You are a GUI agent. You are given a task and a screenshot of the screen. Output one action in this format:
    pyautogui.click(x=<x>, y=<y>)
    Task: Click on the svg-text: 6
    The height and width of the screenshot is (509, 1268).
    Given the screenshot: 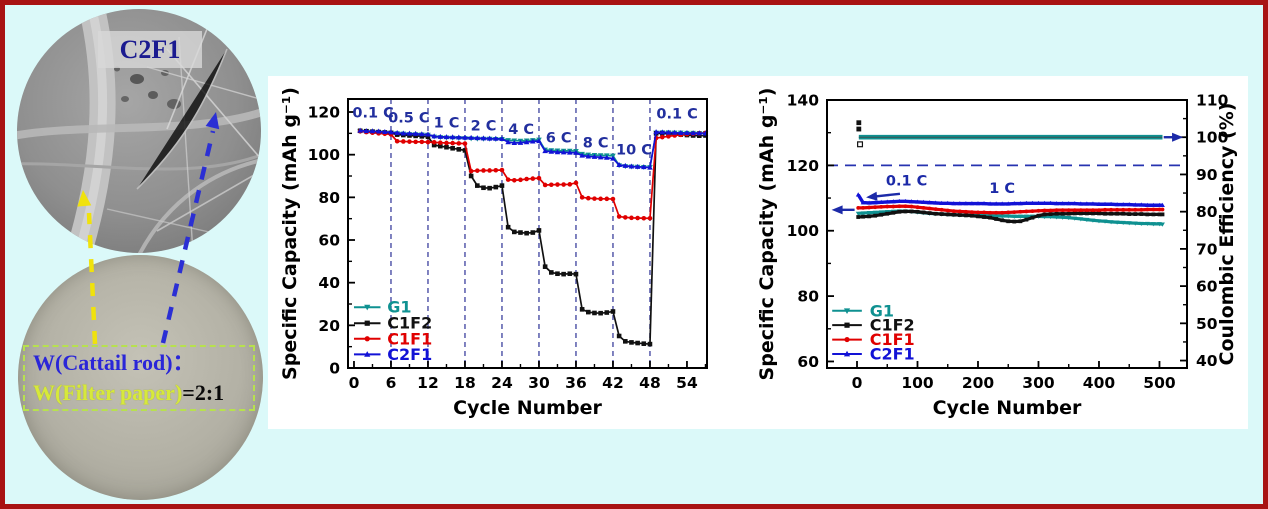 What is the action you would take?
    pyautogui.click(x=391, y=383)
    